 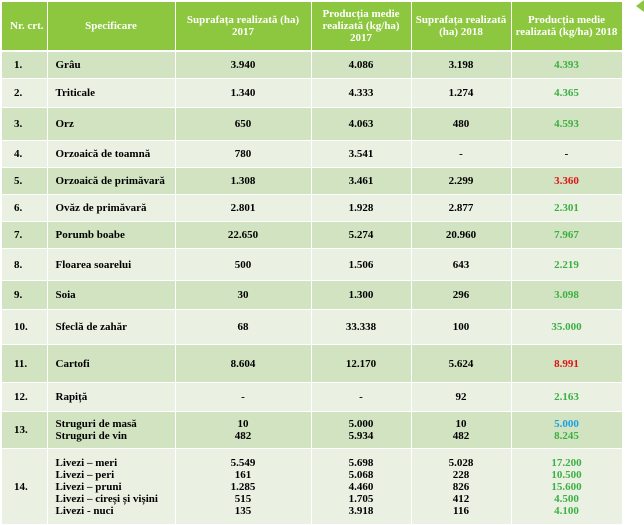 What do you see at coordinates (361, 397) in the screenshot?
I see `row-production-2017: -` at bounding box center [361, 397].